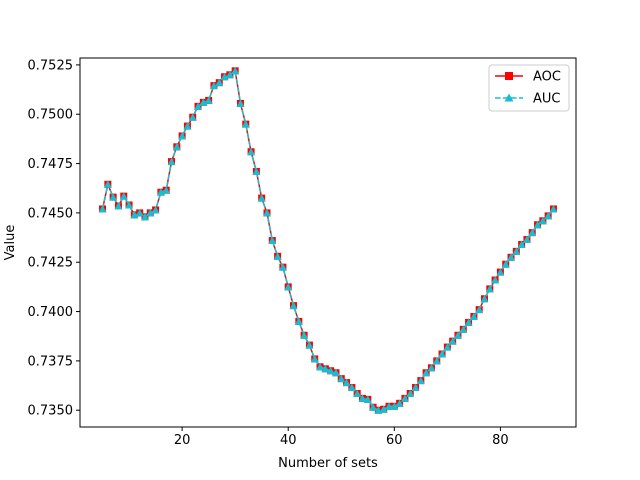  Describe the element at coordinates (51, 312) in the screenshot. I see `y-tick-label: 0.7400` at that location.